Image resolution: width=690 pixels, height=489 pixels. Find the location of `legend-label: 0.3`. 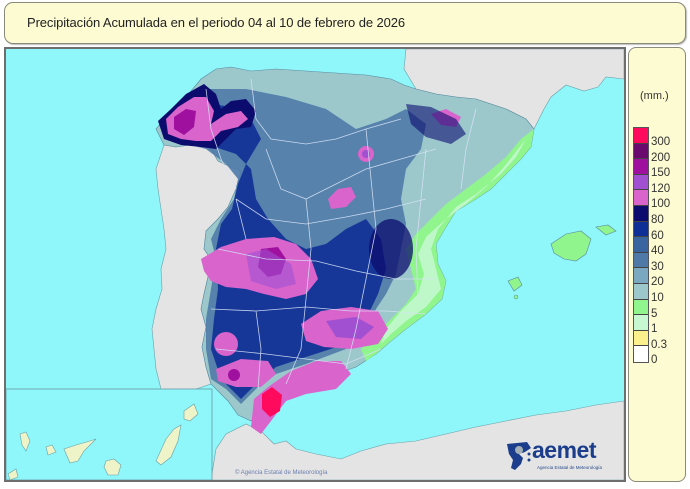

legend-label: 0.3 is located at coordinates (659, 344).